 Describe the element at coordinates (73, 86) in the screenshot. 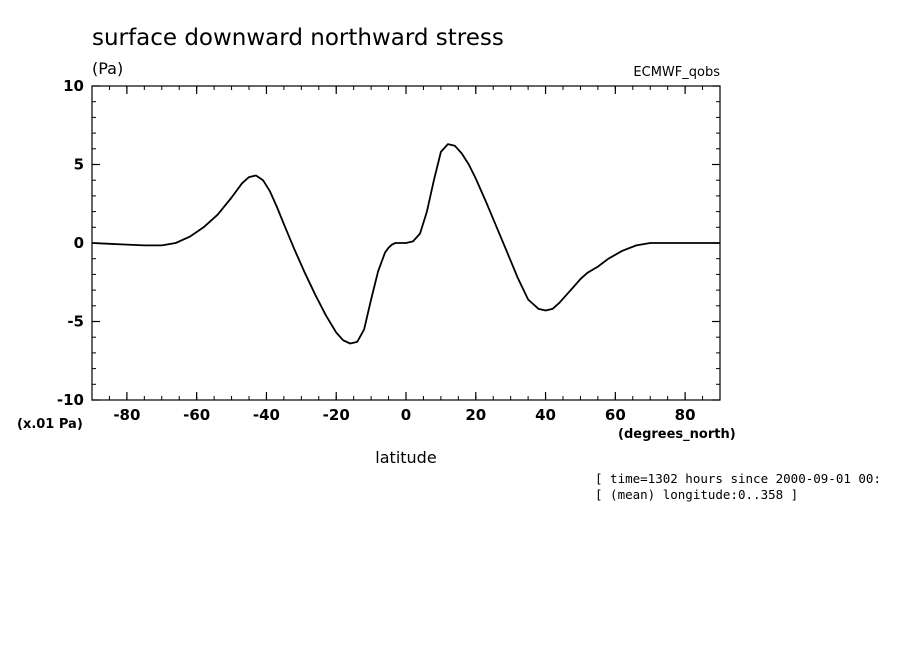

I see `y-tick-label: 10` at that location.